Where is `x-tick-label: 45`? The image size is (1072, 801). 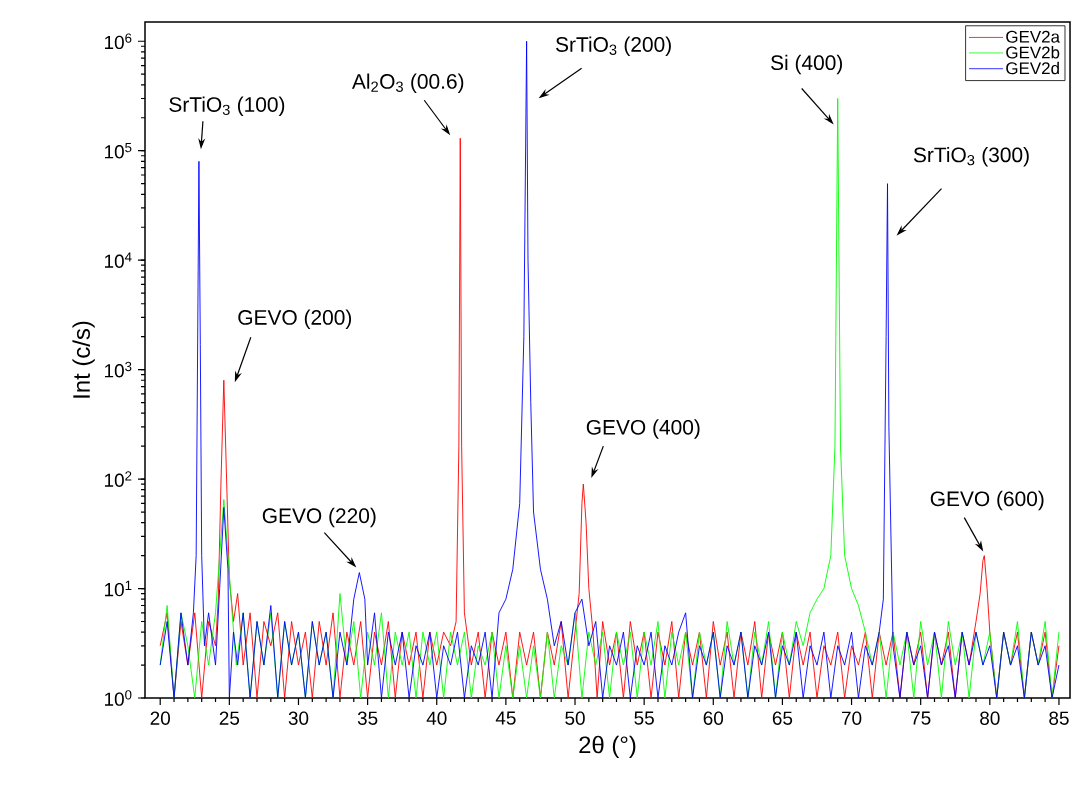
x-tick-label: 45 is located at coordinates (505, 718).